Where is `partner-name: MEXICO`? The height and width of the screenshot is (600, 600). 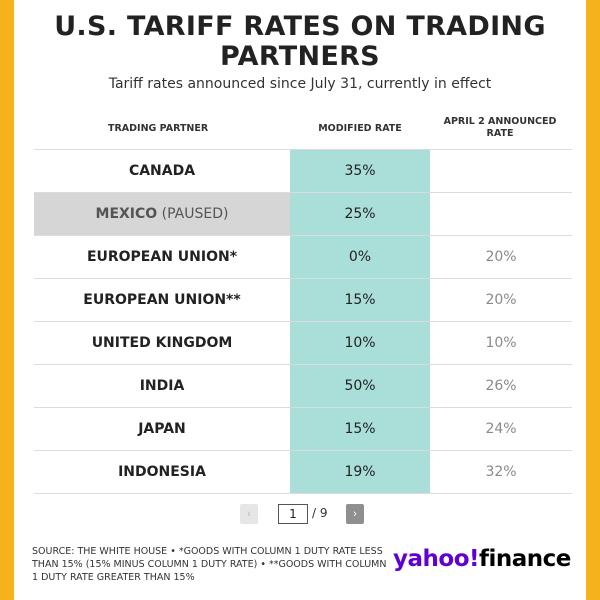 partner-name: MEXICO is located at coordinates (126, 214).